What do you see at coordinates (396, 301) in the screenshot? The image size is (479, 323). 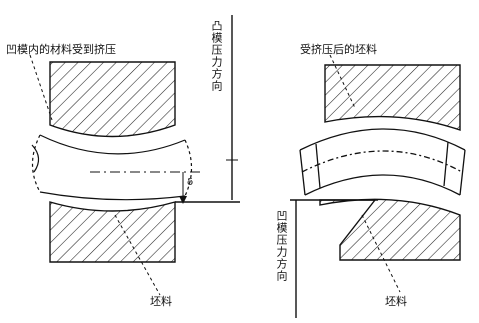 I see `label-blank-right: 坯料` at bounding box center [396, 301].